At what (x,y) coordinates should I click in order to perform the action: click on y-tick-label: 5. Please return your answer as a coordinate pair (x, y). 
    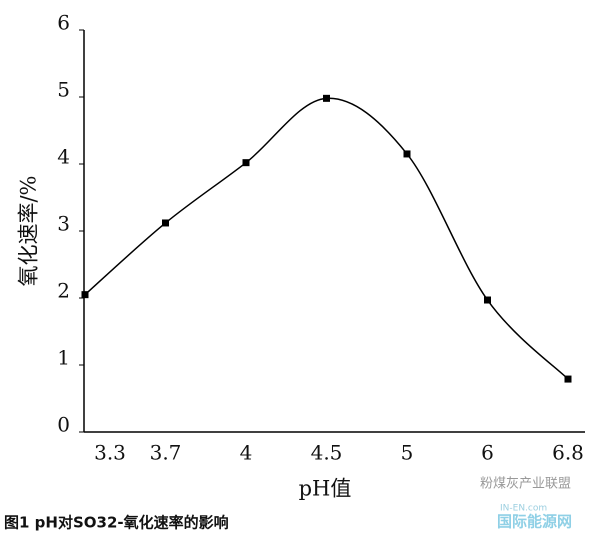
    Looking at the image, I should click on (63, 90).